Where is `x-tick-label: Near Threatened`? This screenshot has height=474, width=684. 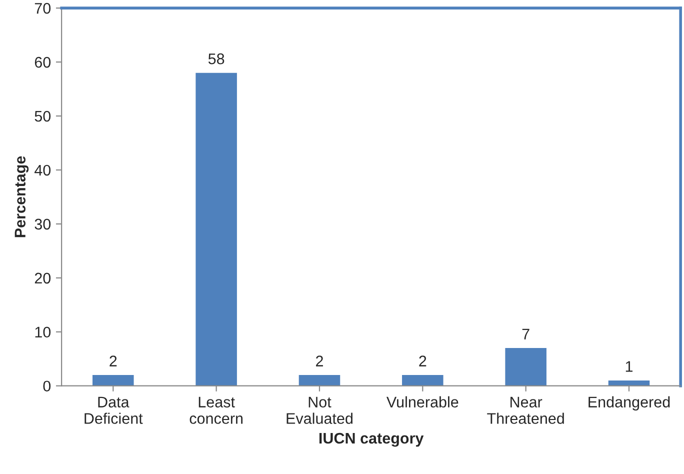 x-tick-label: Near Threatened is located at coordinates (525, 410).